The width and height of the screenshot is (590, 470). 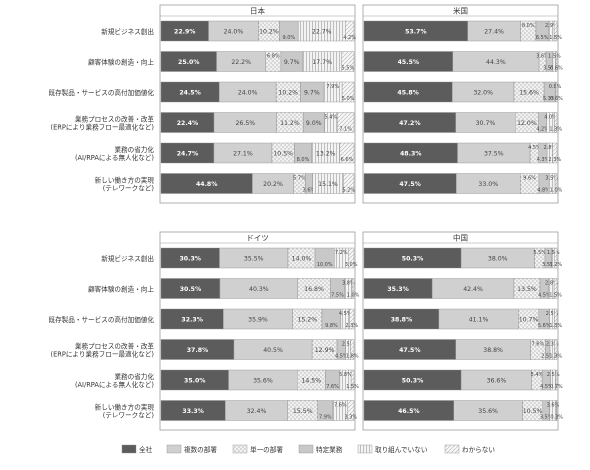 I want to click on data-label: 42.4%, so click(x=473, y=289).